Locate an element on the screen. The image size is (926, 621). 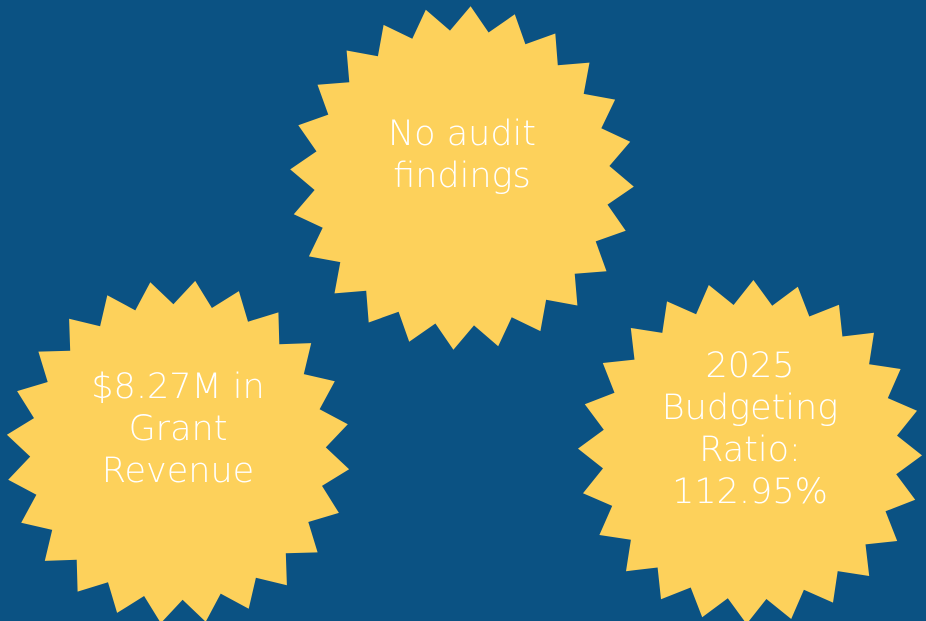
badge-text: Revenue is located at coordinates (178, 471).